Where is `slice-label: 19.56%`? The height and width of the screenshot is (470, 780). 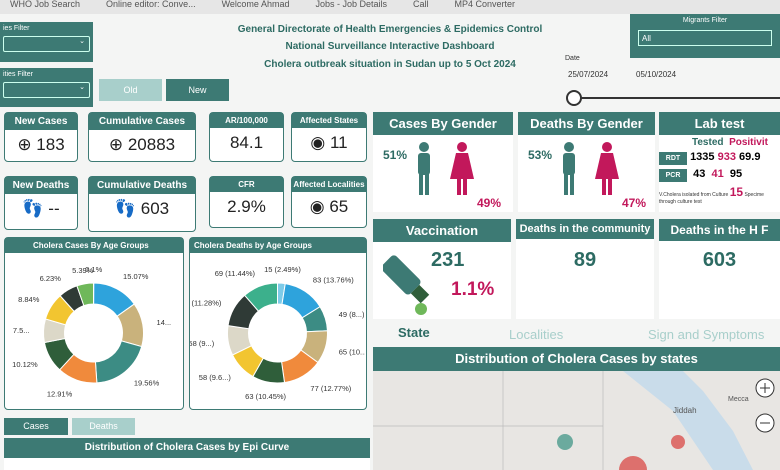
slice-label: 19.56% is located at coordinates (147, 383).